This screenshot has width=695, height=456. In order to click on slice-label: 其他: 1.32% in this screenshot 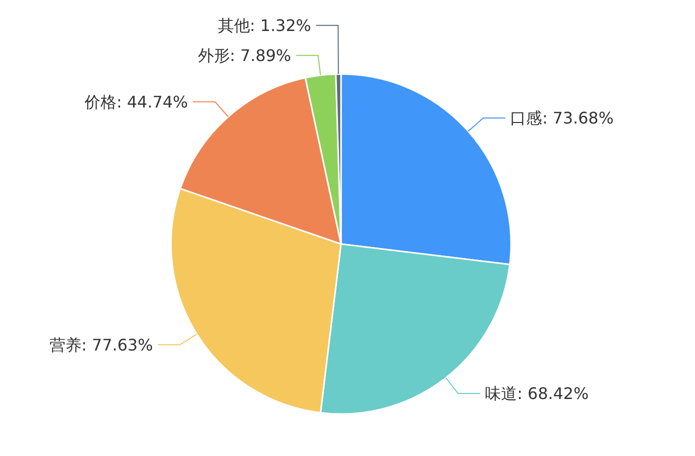, I will do `click(265, 25)`.